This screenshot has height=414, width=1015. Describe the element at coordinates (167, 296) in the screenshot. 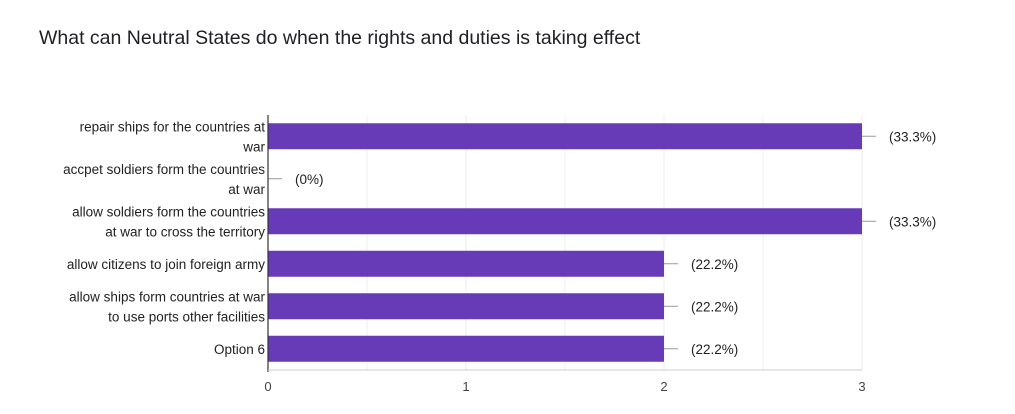

I see `category-label: allow ships form countries at war` at that location.